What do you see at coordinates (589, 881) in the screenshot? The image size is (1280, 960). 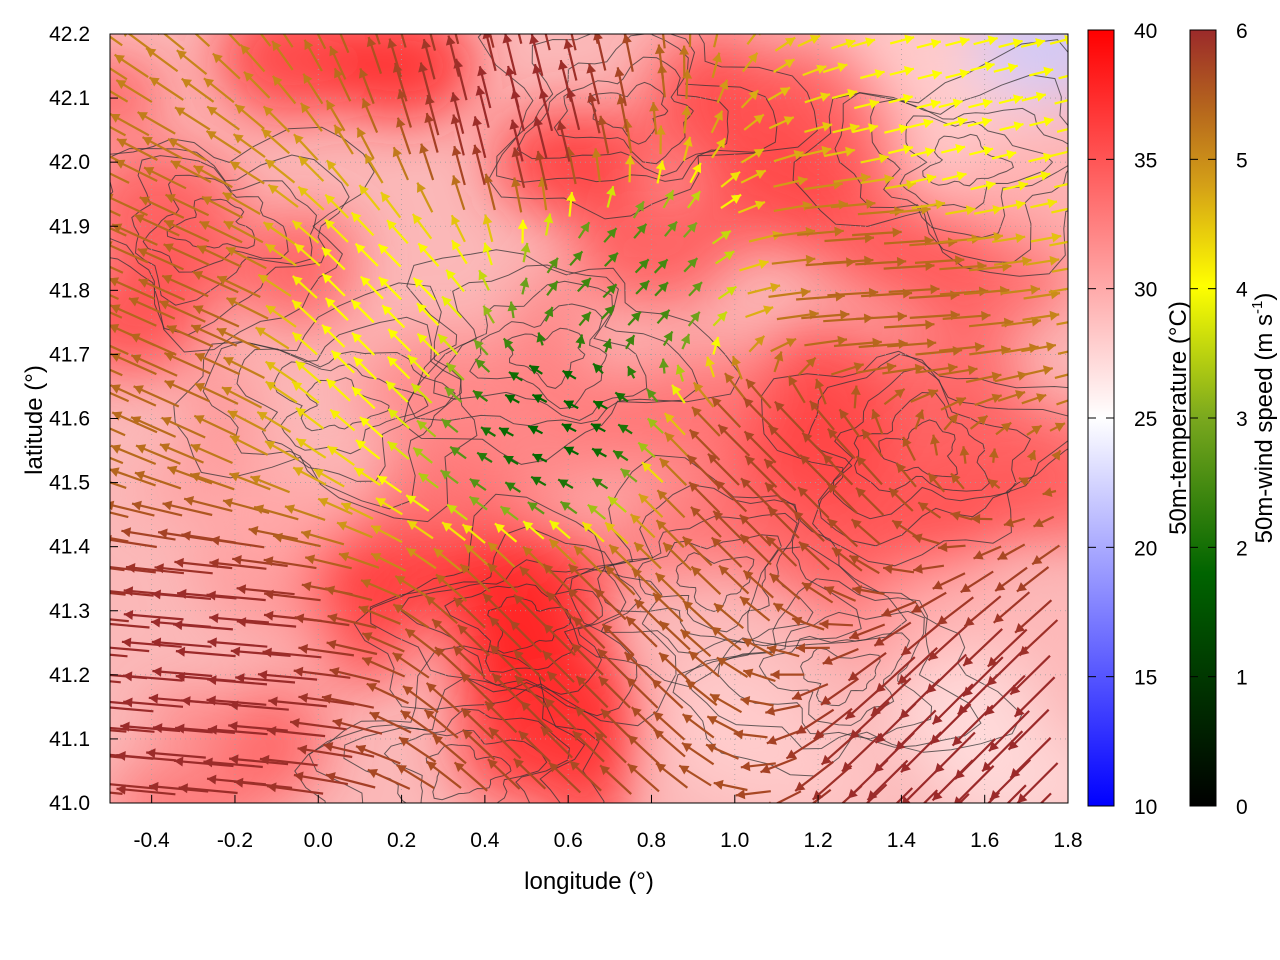 I see `x-axis-label: longitude (°)` at bounding box center [589, 881].